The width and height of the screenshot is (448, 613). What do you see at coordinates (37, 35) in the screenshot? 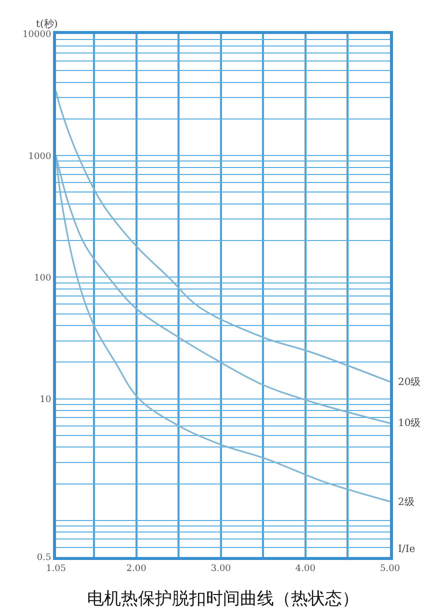
I see `y-tick-label: 10000` at bounding box center [37, 35].